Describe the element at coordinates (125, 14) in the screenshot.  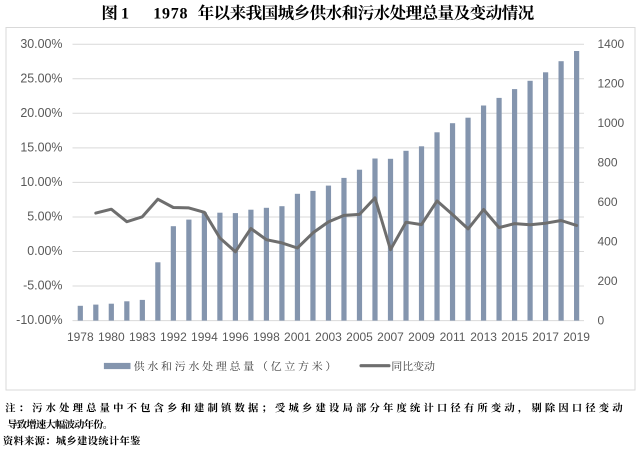
I see `svg-text: 1` at that location.